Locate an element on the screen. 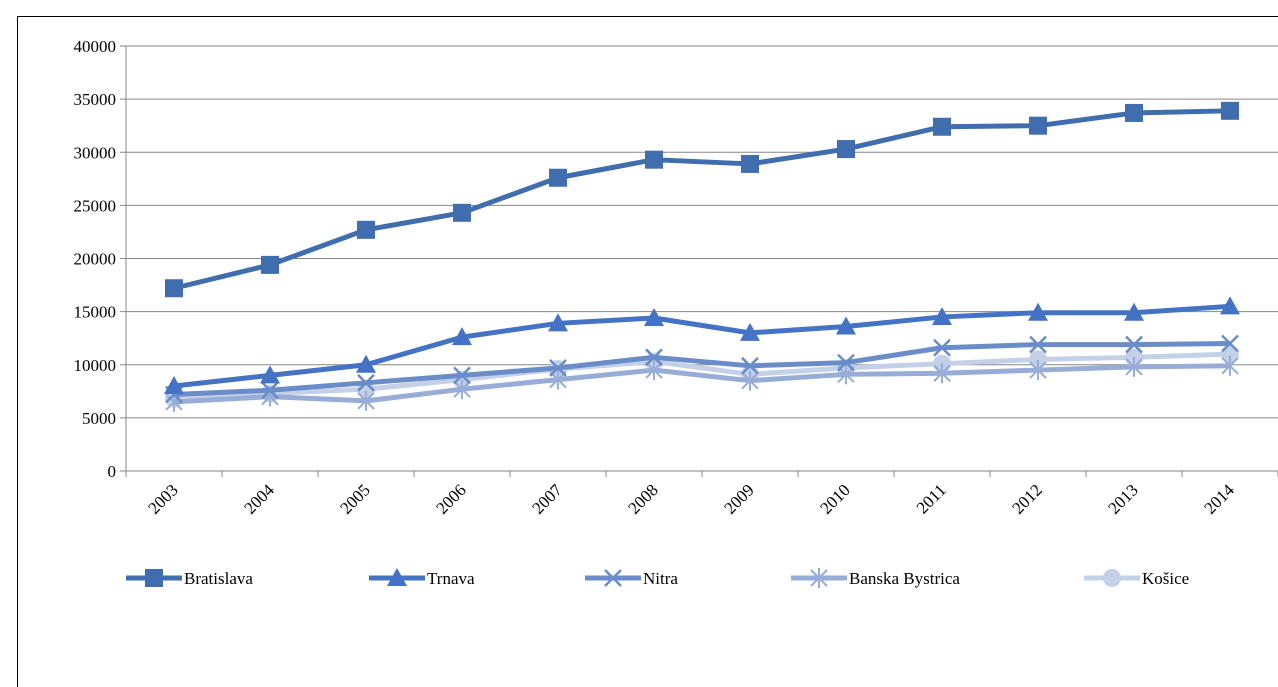  y-tick-labels: 0 5000 10000 15000 20000 25000 30000 35000 40000 is located at coordinates (95, 259).